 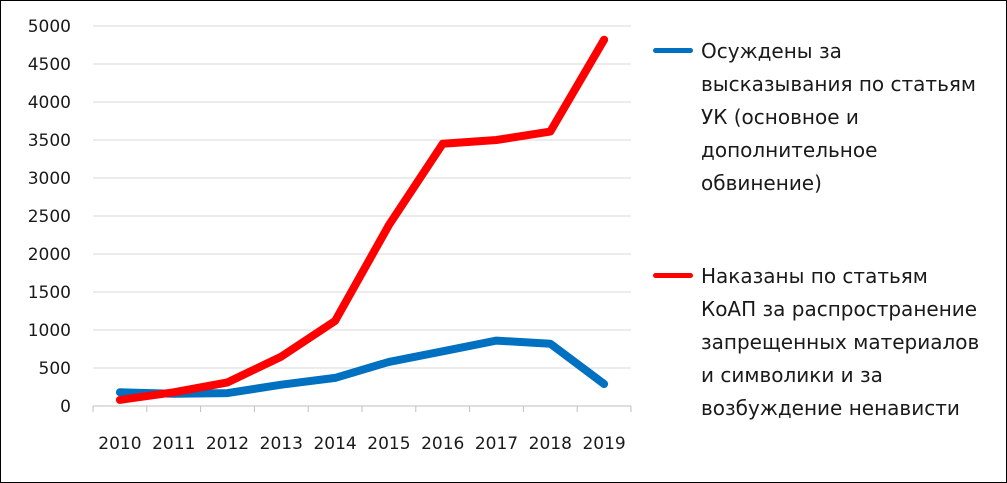 I want to click on legend-swatch-criminal, so click(x=673, y=50).